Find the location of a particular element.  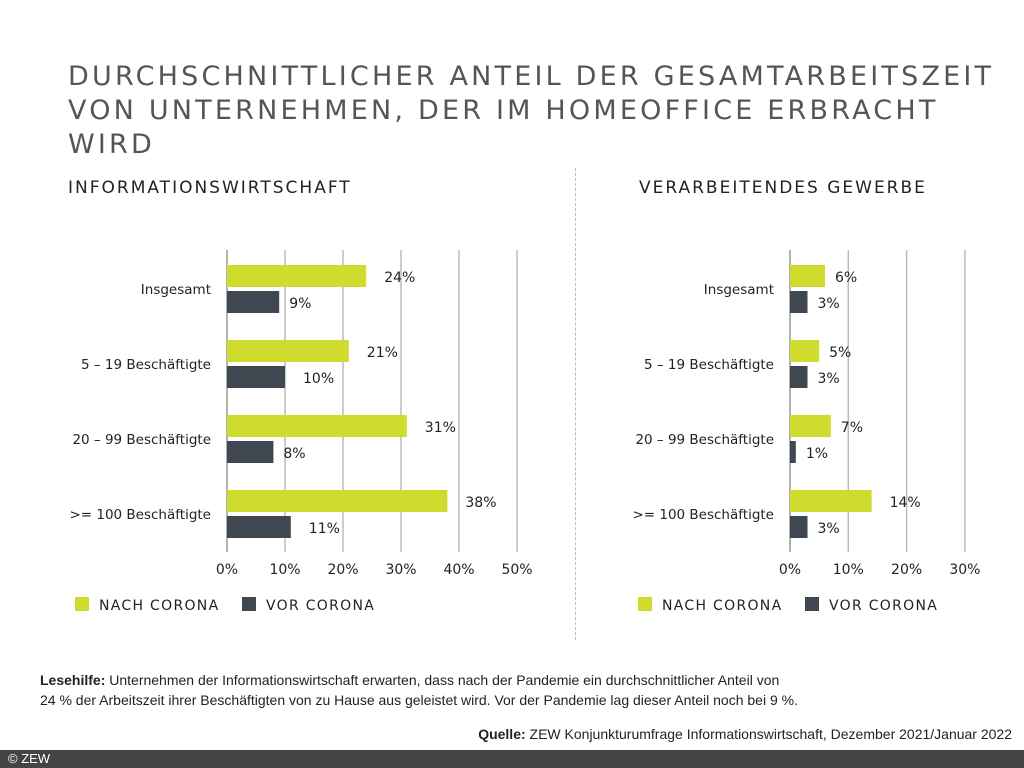

data-label: 6% is located at coordinates (846, 278).